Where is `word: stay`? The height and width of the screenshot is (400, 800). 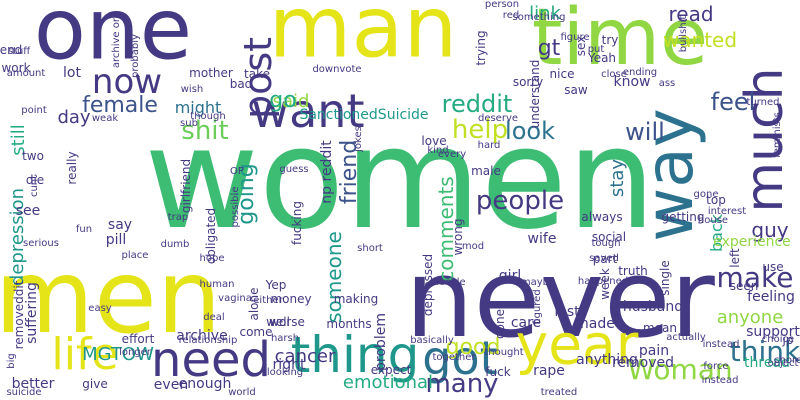 word: stay is located at coordinates (617, 178).